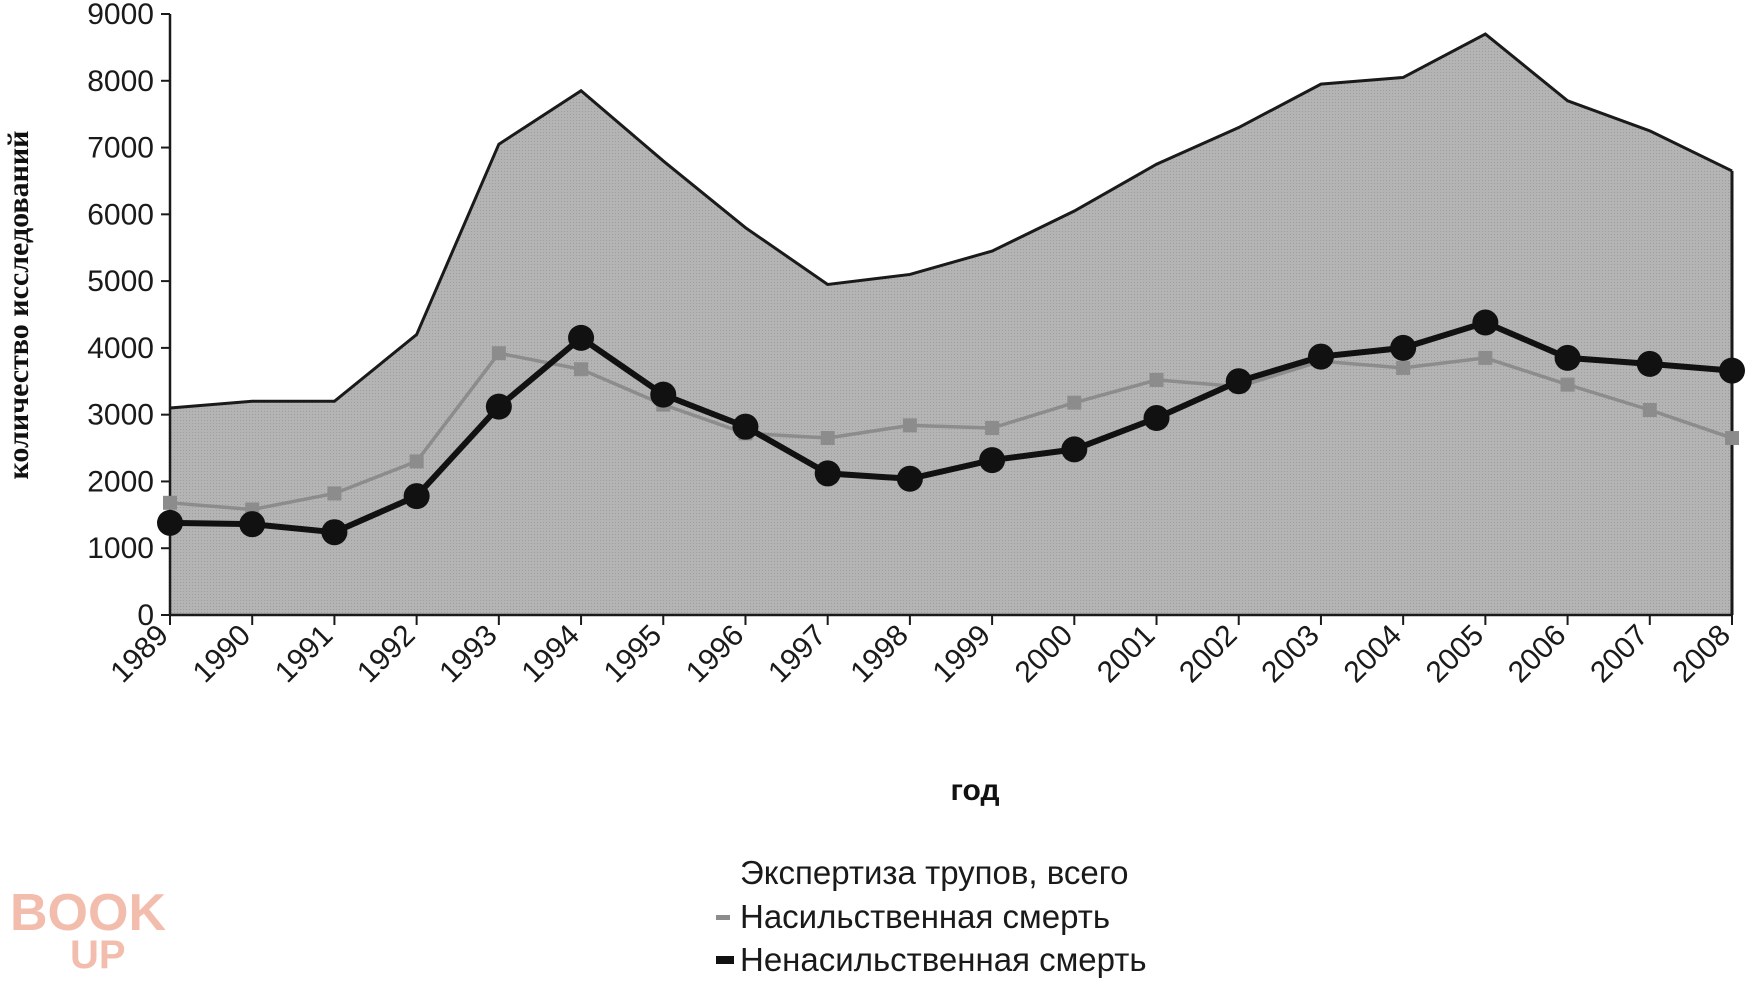  I want to click on x-tick-label: 1989, so click(139, 654).